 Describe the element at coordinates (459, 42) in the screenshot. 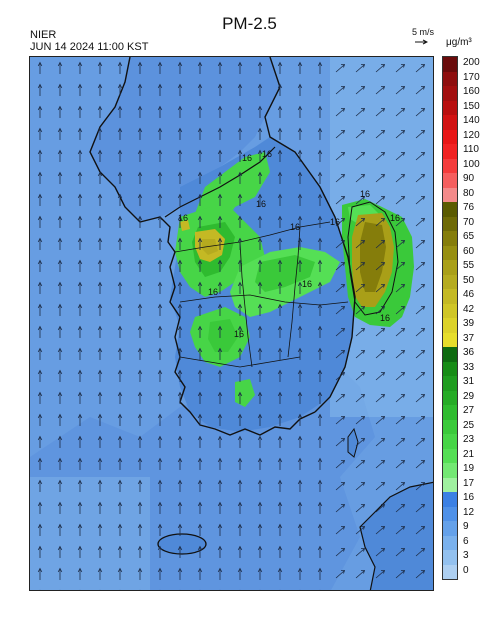

I see `unit-label: μg/m³` at that location.